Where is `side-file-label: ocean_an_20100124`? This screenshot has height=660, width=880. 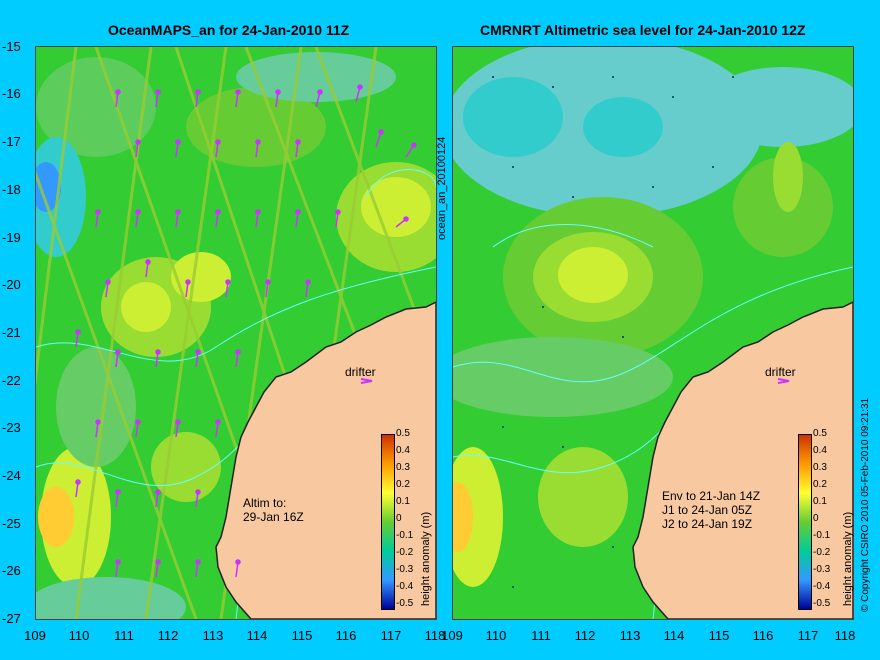
side-file-label: ocean_an_20100124 is located at coordinates (442, 188).